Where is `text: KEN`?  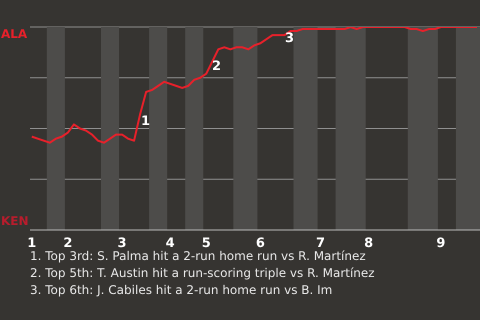
text: KEN is located at coordinates (15, 221).